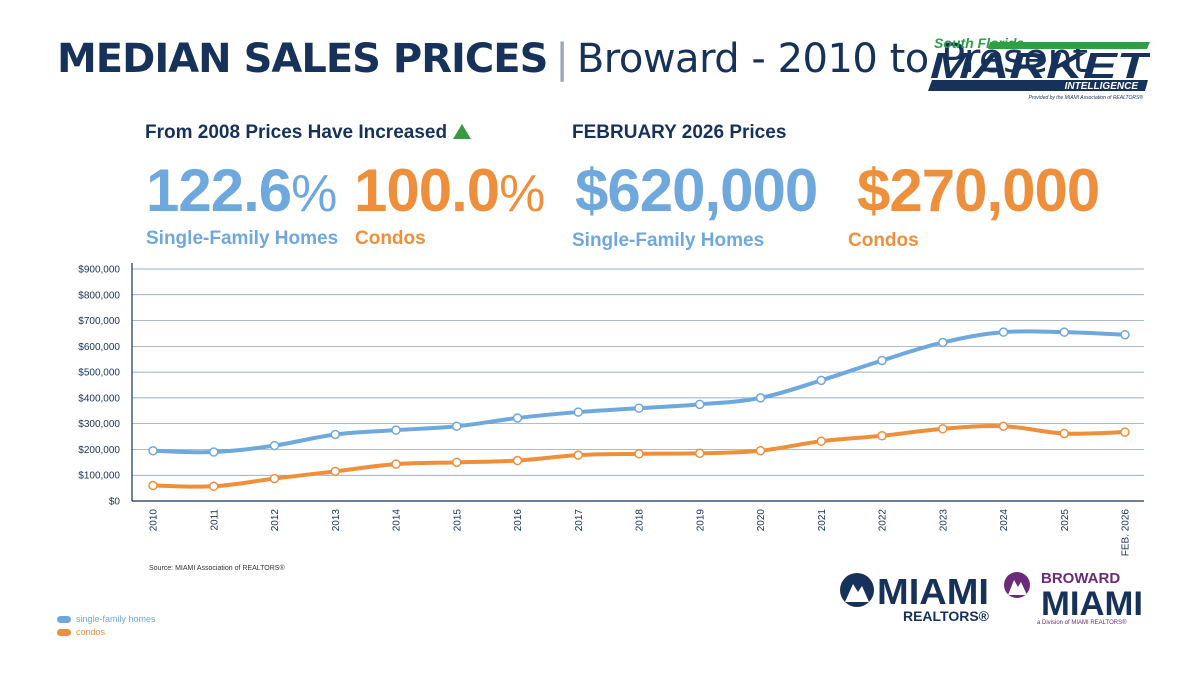 This screenshot has height=675, width=1200. What do you see at coordinates (1126, 533) in the screenshot?
I see `x-tick-label: FEB. 2026` at bounding box center [1126, 533].